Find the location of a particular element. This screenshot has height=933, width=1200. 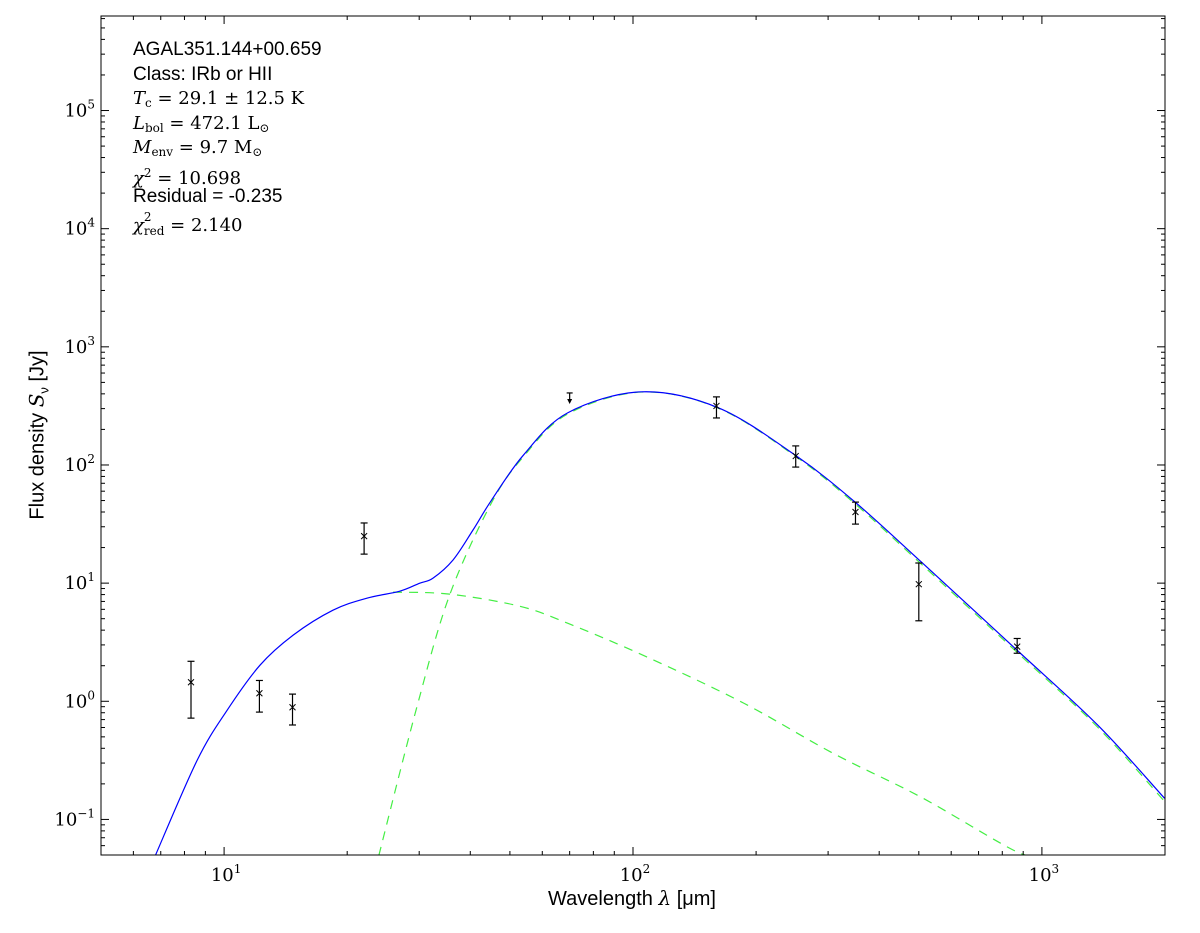

y-tick-label: 10¹ is located at coordinates (79, 582).